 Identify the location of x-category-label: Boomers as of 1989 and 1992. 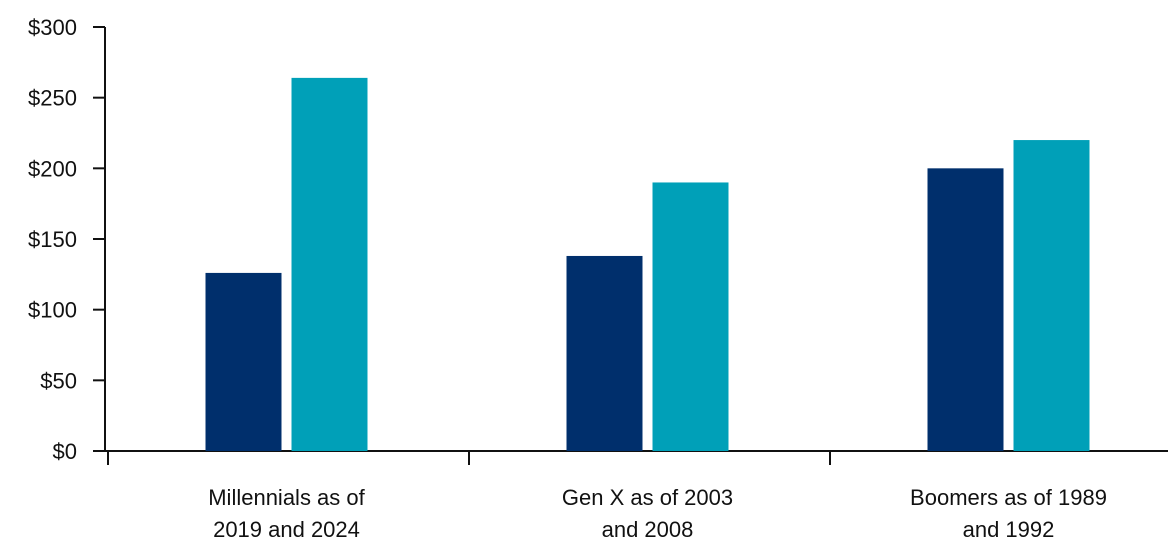
(1008, 513).